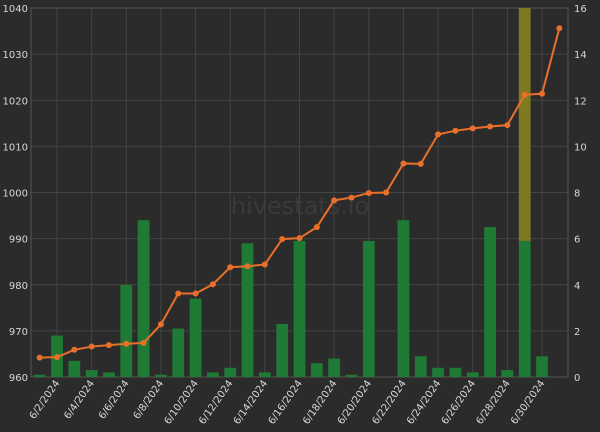 The image size is (600, 432). I want to click on y-right-tick-label: 10, so click(580, 147).